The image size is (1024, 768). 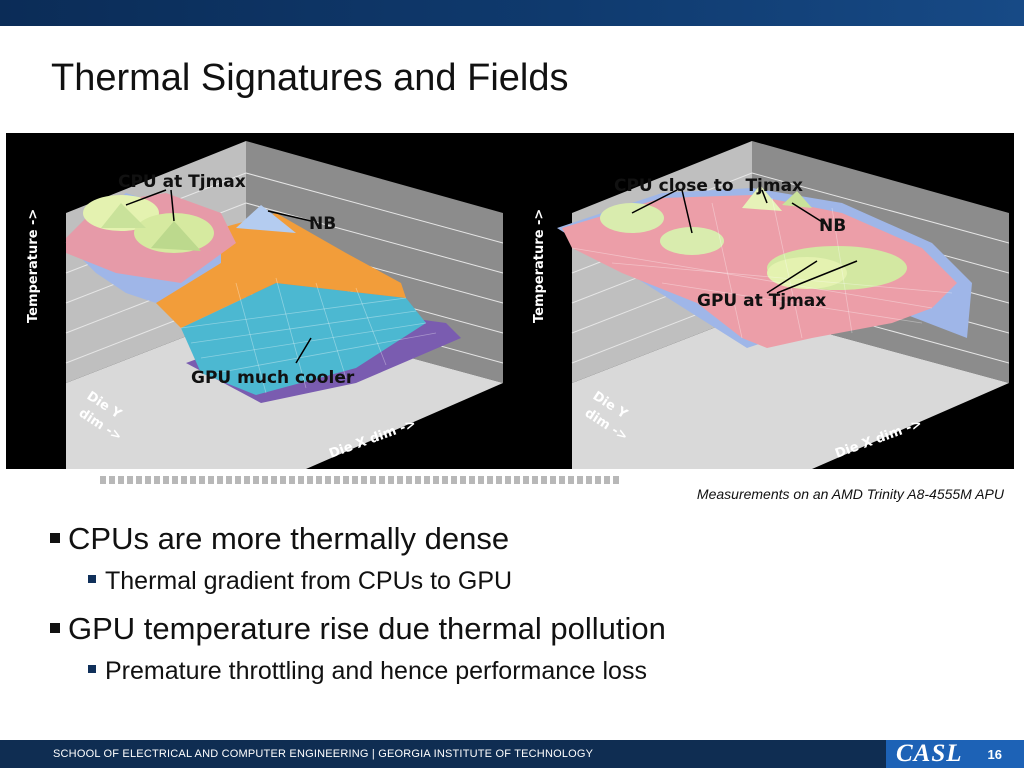 What do you see at coordinates (708, 186) in the screenshot?
I see `annotation-cpu-close-tjmax: CPU close to Tjmax` at bounding box center [708, 186].